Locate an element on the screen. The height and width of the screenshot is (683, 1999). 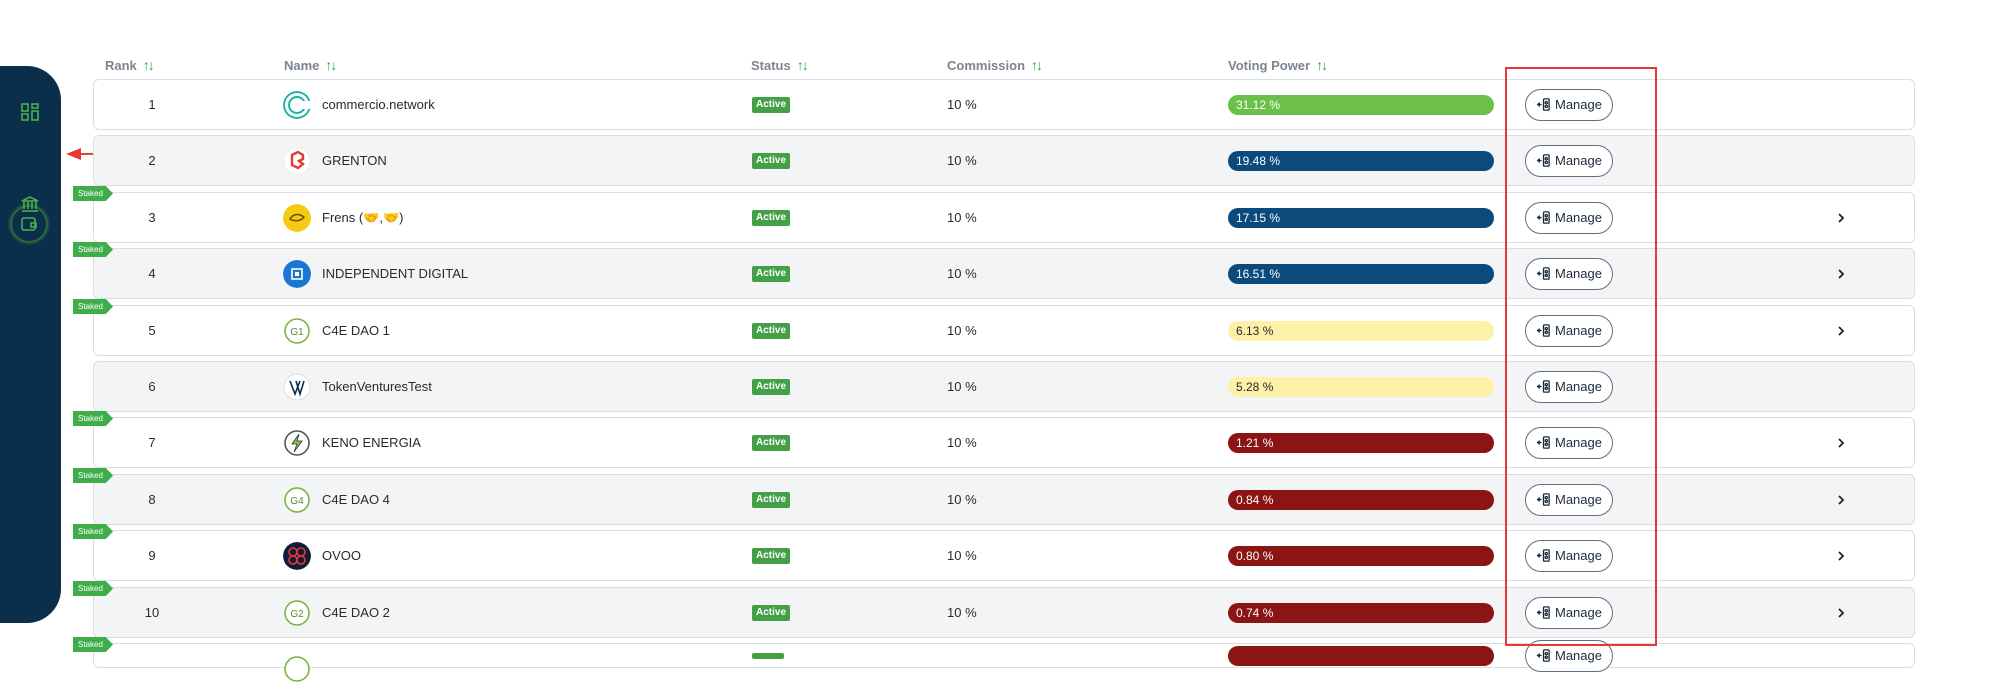
rank-cell: 9 is located at coordinates (152, 555).